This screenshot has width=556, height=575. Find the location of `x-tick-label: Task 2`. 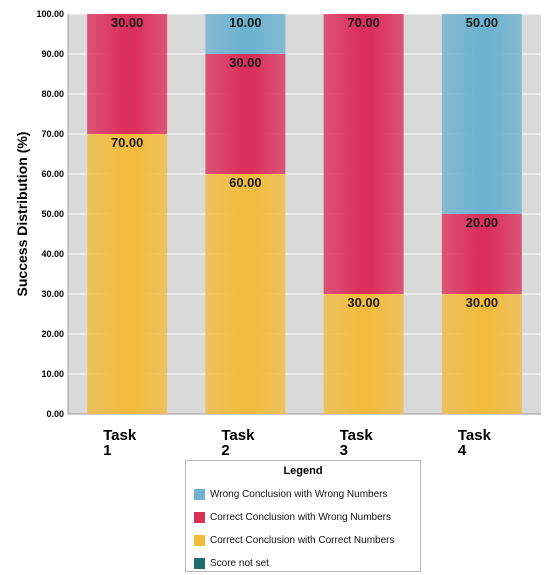

x-tick-label: Task 2 is located at coordinates (238, 442).